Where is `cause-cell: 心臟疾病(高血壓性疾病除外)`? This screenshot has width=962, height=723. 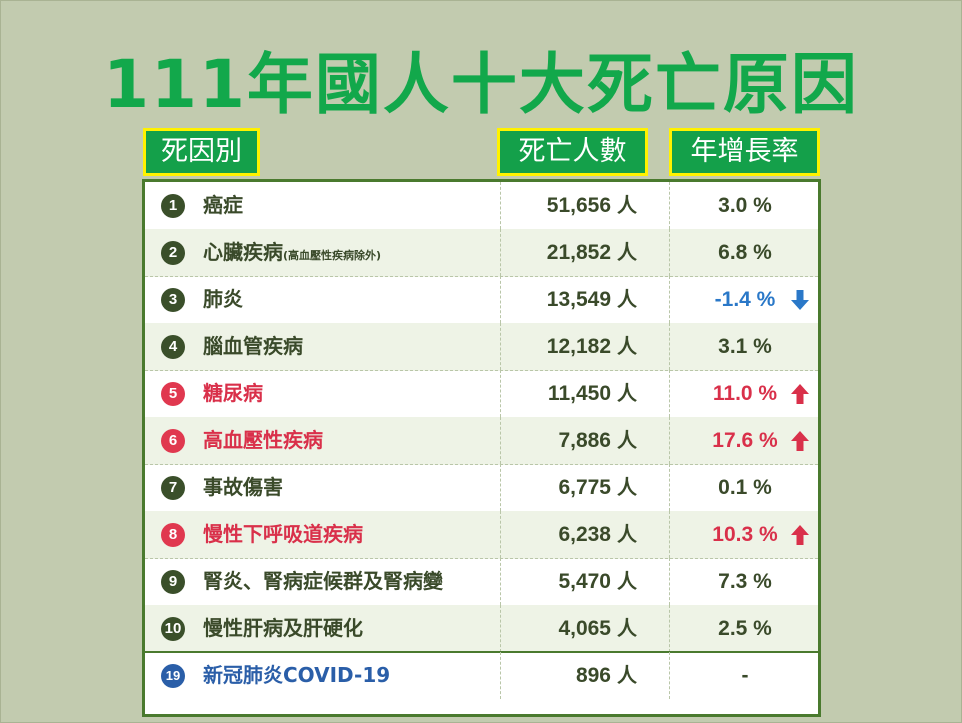
cause-cell: 心臟疾病(高血壓性疾病除外) is located at coordinates (292, 254).